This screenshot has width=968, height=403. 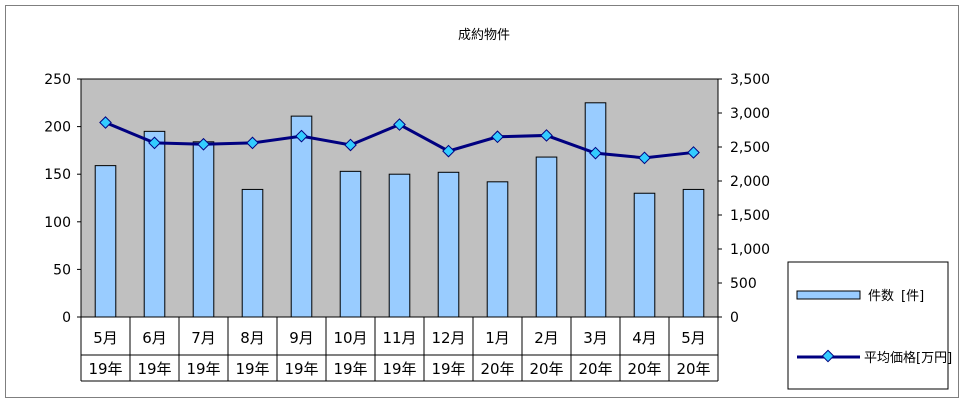 What do you see at coordinates (595, 338) in the screenshot?
I see `category-month-label: 3月` at bounding box center [595, 338].